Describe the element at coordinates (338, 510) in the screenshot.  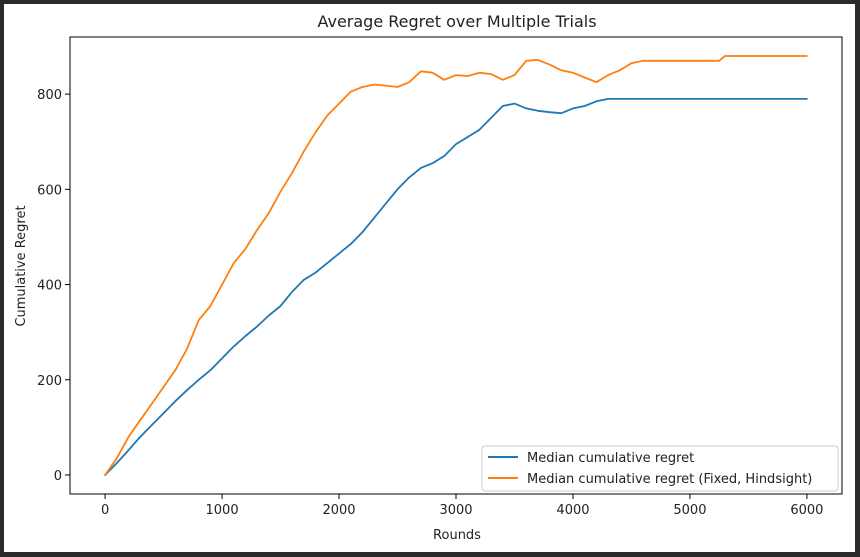
I see `x-tick-label: 2000` at that location.